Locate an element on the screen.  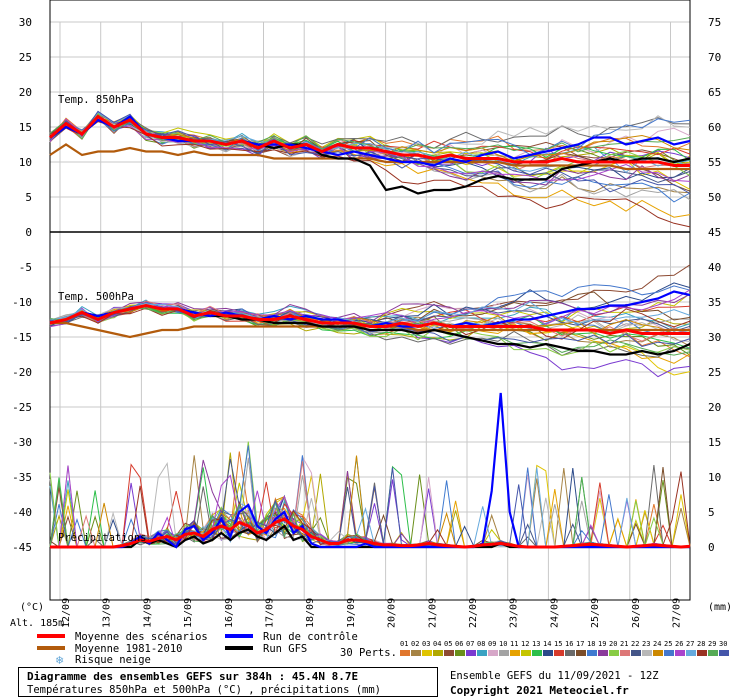
right-tick-label: 5 is located at coordinates (711, 512).